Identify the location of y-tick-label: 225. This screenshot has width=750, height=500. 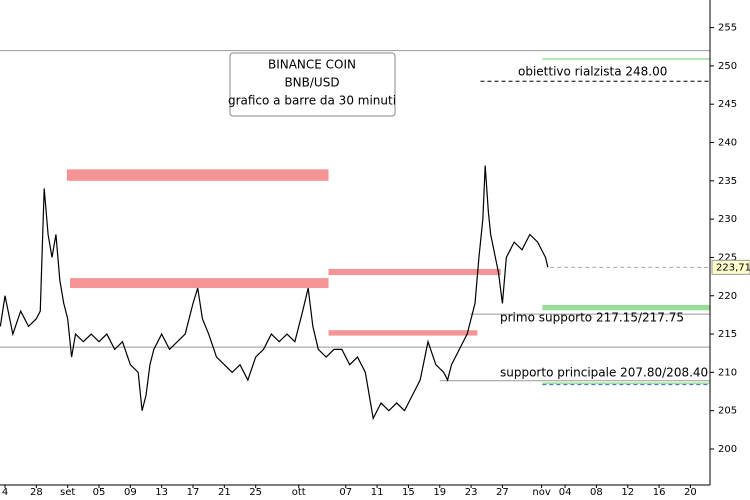
(727, 257).